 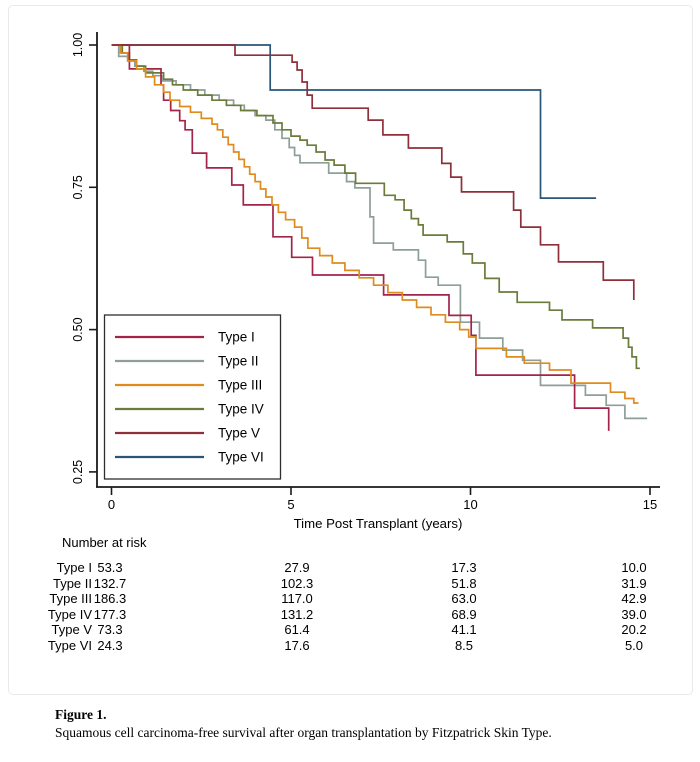 What do you see at coordinates (238, 361) in the screenshot?
I see `legend-label-type-ii: Type II` at bounding box center [238, 361].